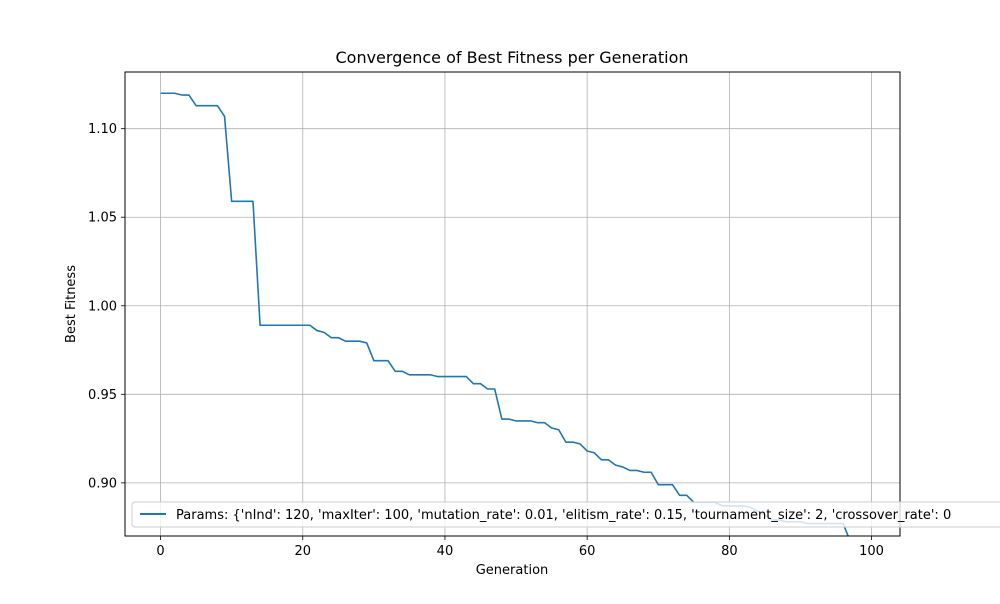 The width and height of the screenshot is (1000, 604). I want to click on x-tick-label: 80, so click(729, 551).